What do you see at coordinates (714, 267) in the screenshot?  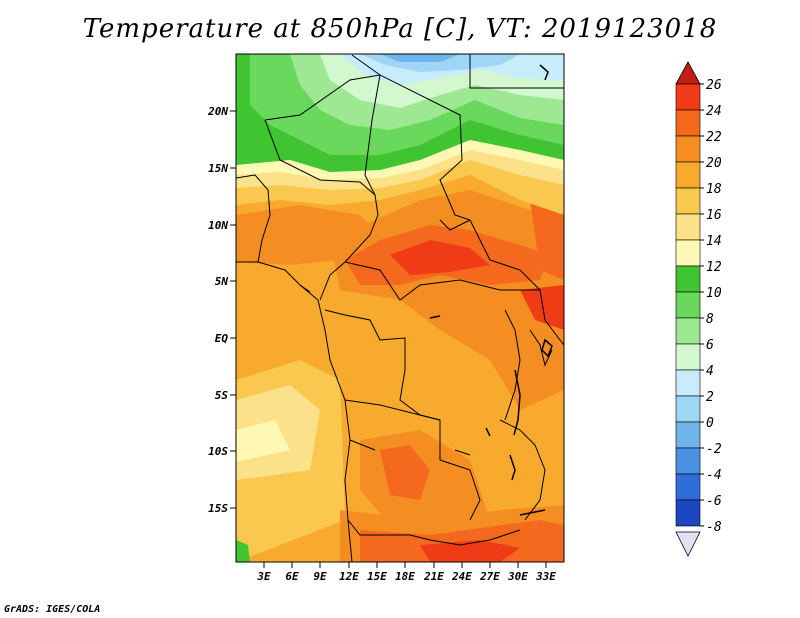 I see `colorbar-label: 12` at bounding box center [714, 267].